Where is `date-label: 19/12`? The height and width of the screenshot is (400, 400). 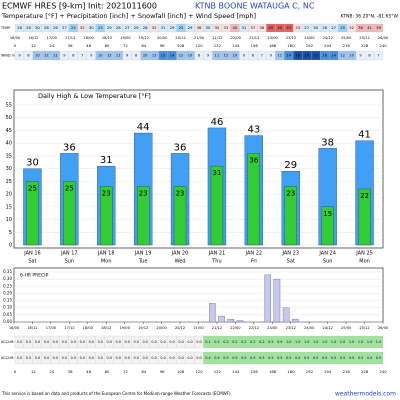
date-label: 19/12 is located at coordinates (144, 38).